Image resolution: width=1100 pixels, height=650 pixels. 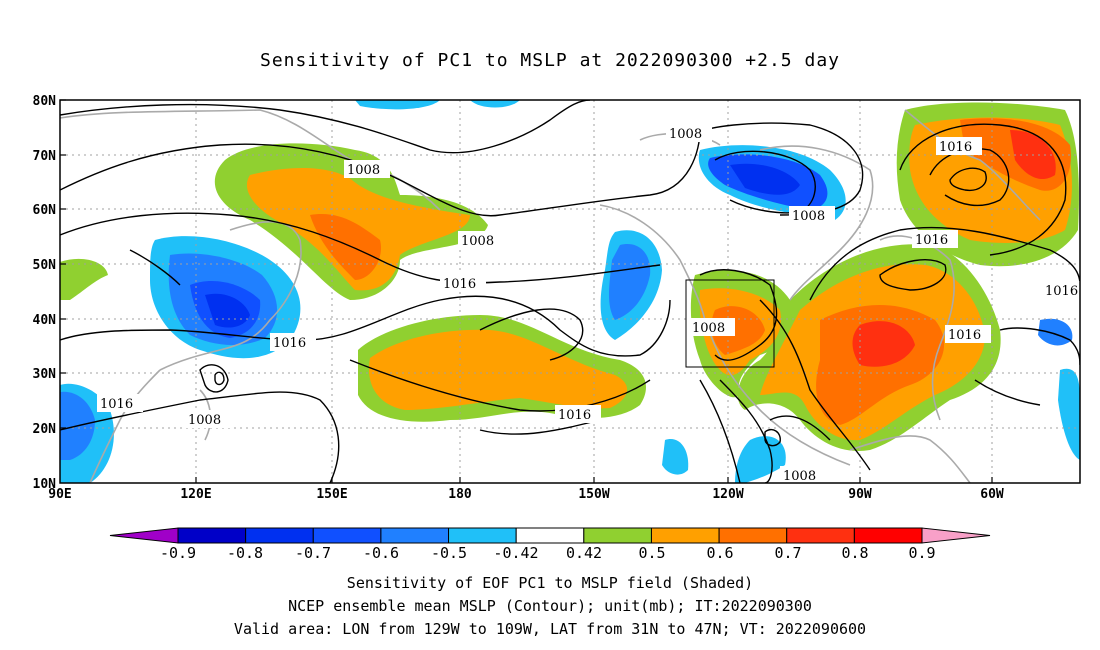 What do you see at coordinates (45, 374) in the screenshot?
I see `lat-label: 30N` at bounding box center [45, 374].